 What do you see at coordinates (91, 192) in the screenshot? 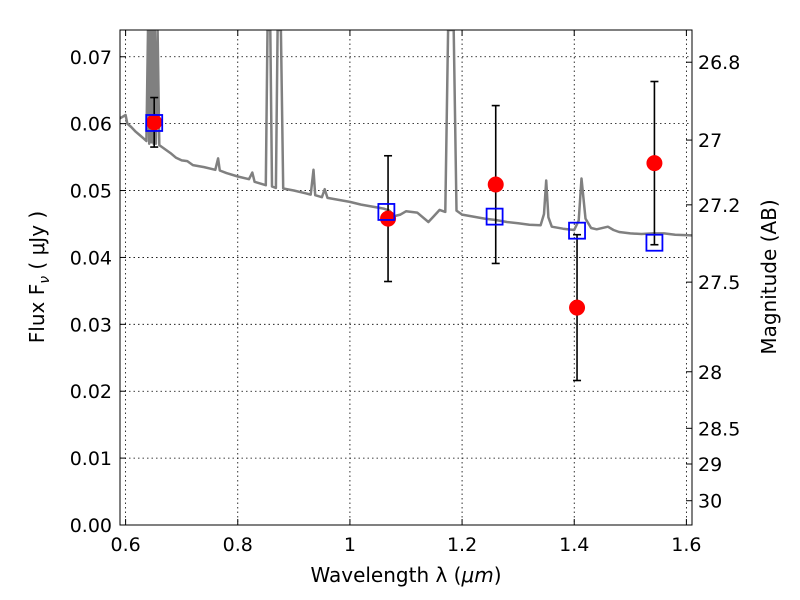
I see `y-tick-label: 0.05` at bounding box center [91, 192].